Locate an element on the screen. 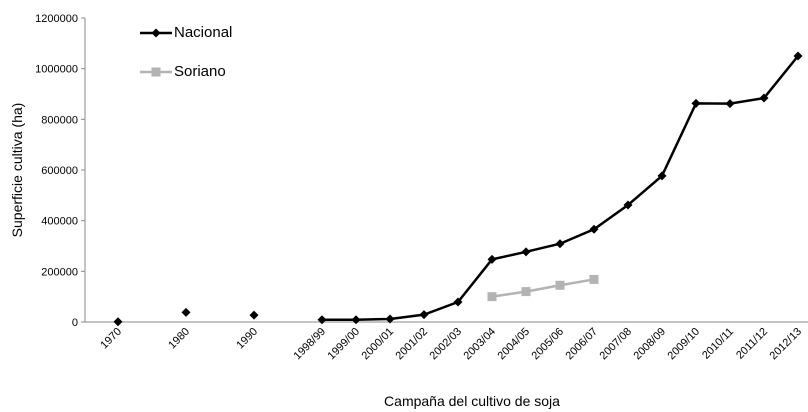 This screenshot has height=412, width=808. y-tick-label: 400000 is located at coordinates (59, 222).